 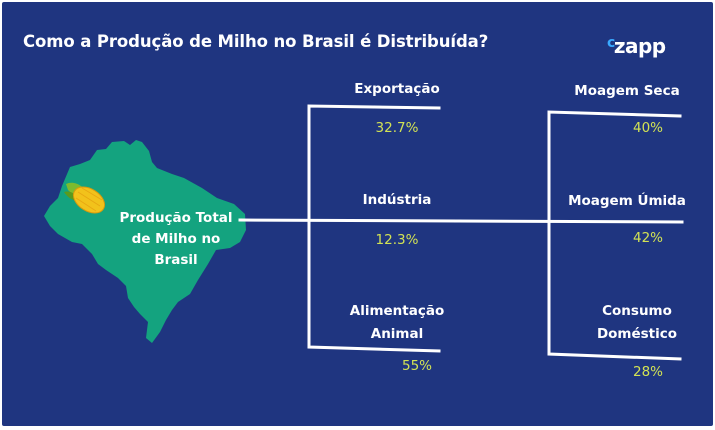 What do you see at coordinates (397, 200) in the screenshot?
I see `use-label-industria: Indústria` at bounding box center [397, 200].